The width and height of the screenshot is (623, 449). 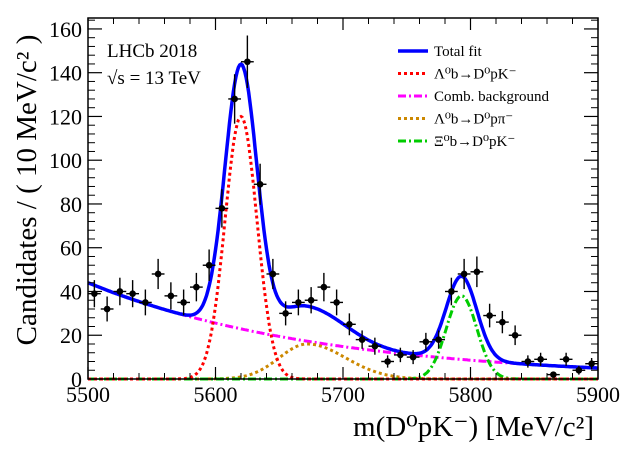 What do you see at coordinates (473, 120) in the screenshot?
I see `legend-label: Λ⁰b→D⁰pπ⁻` at bounding box center [473, 120].